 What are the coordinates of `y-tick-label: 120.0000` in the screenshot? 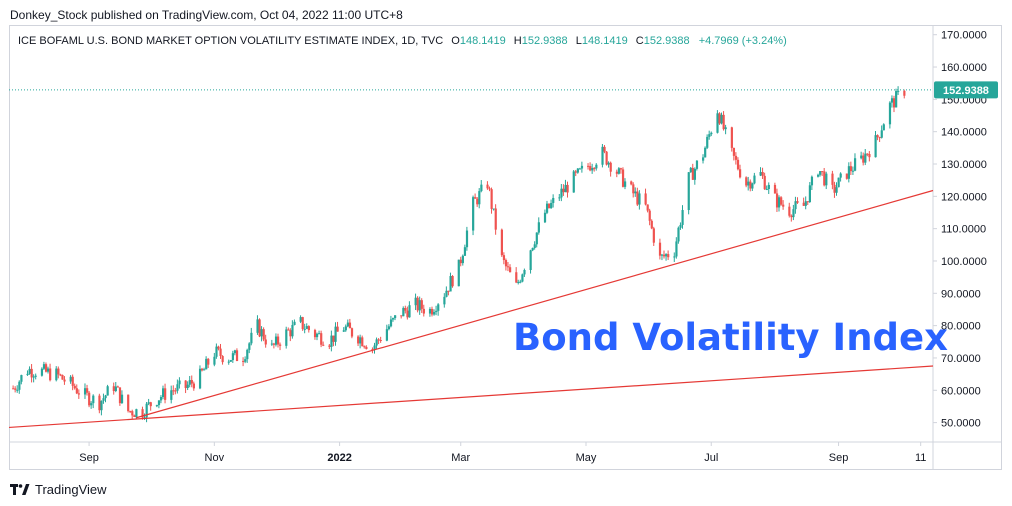 It's located at (964, 197).